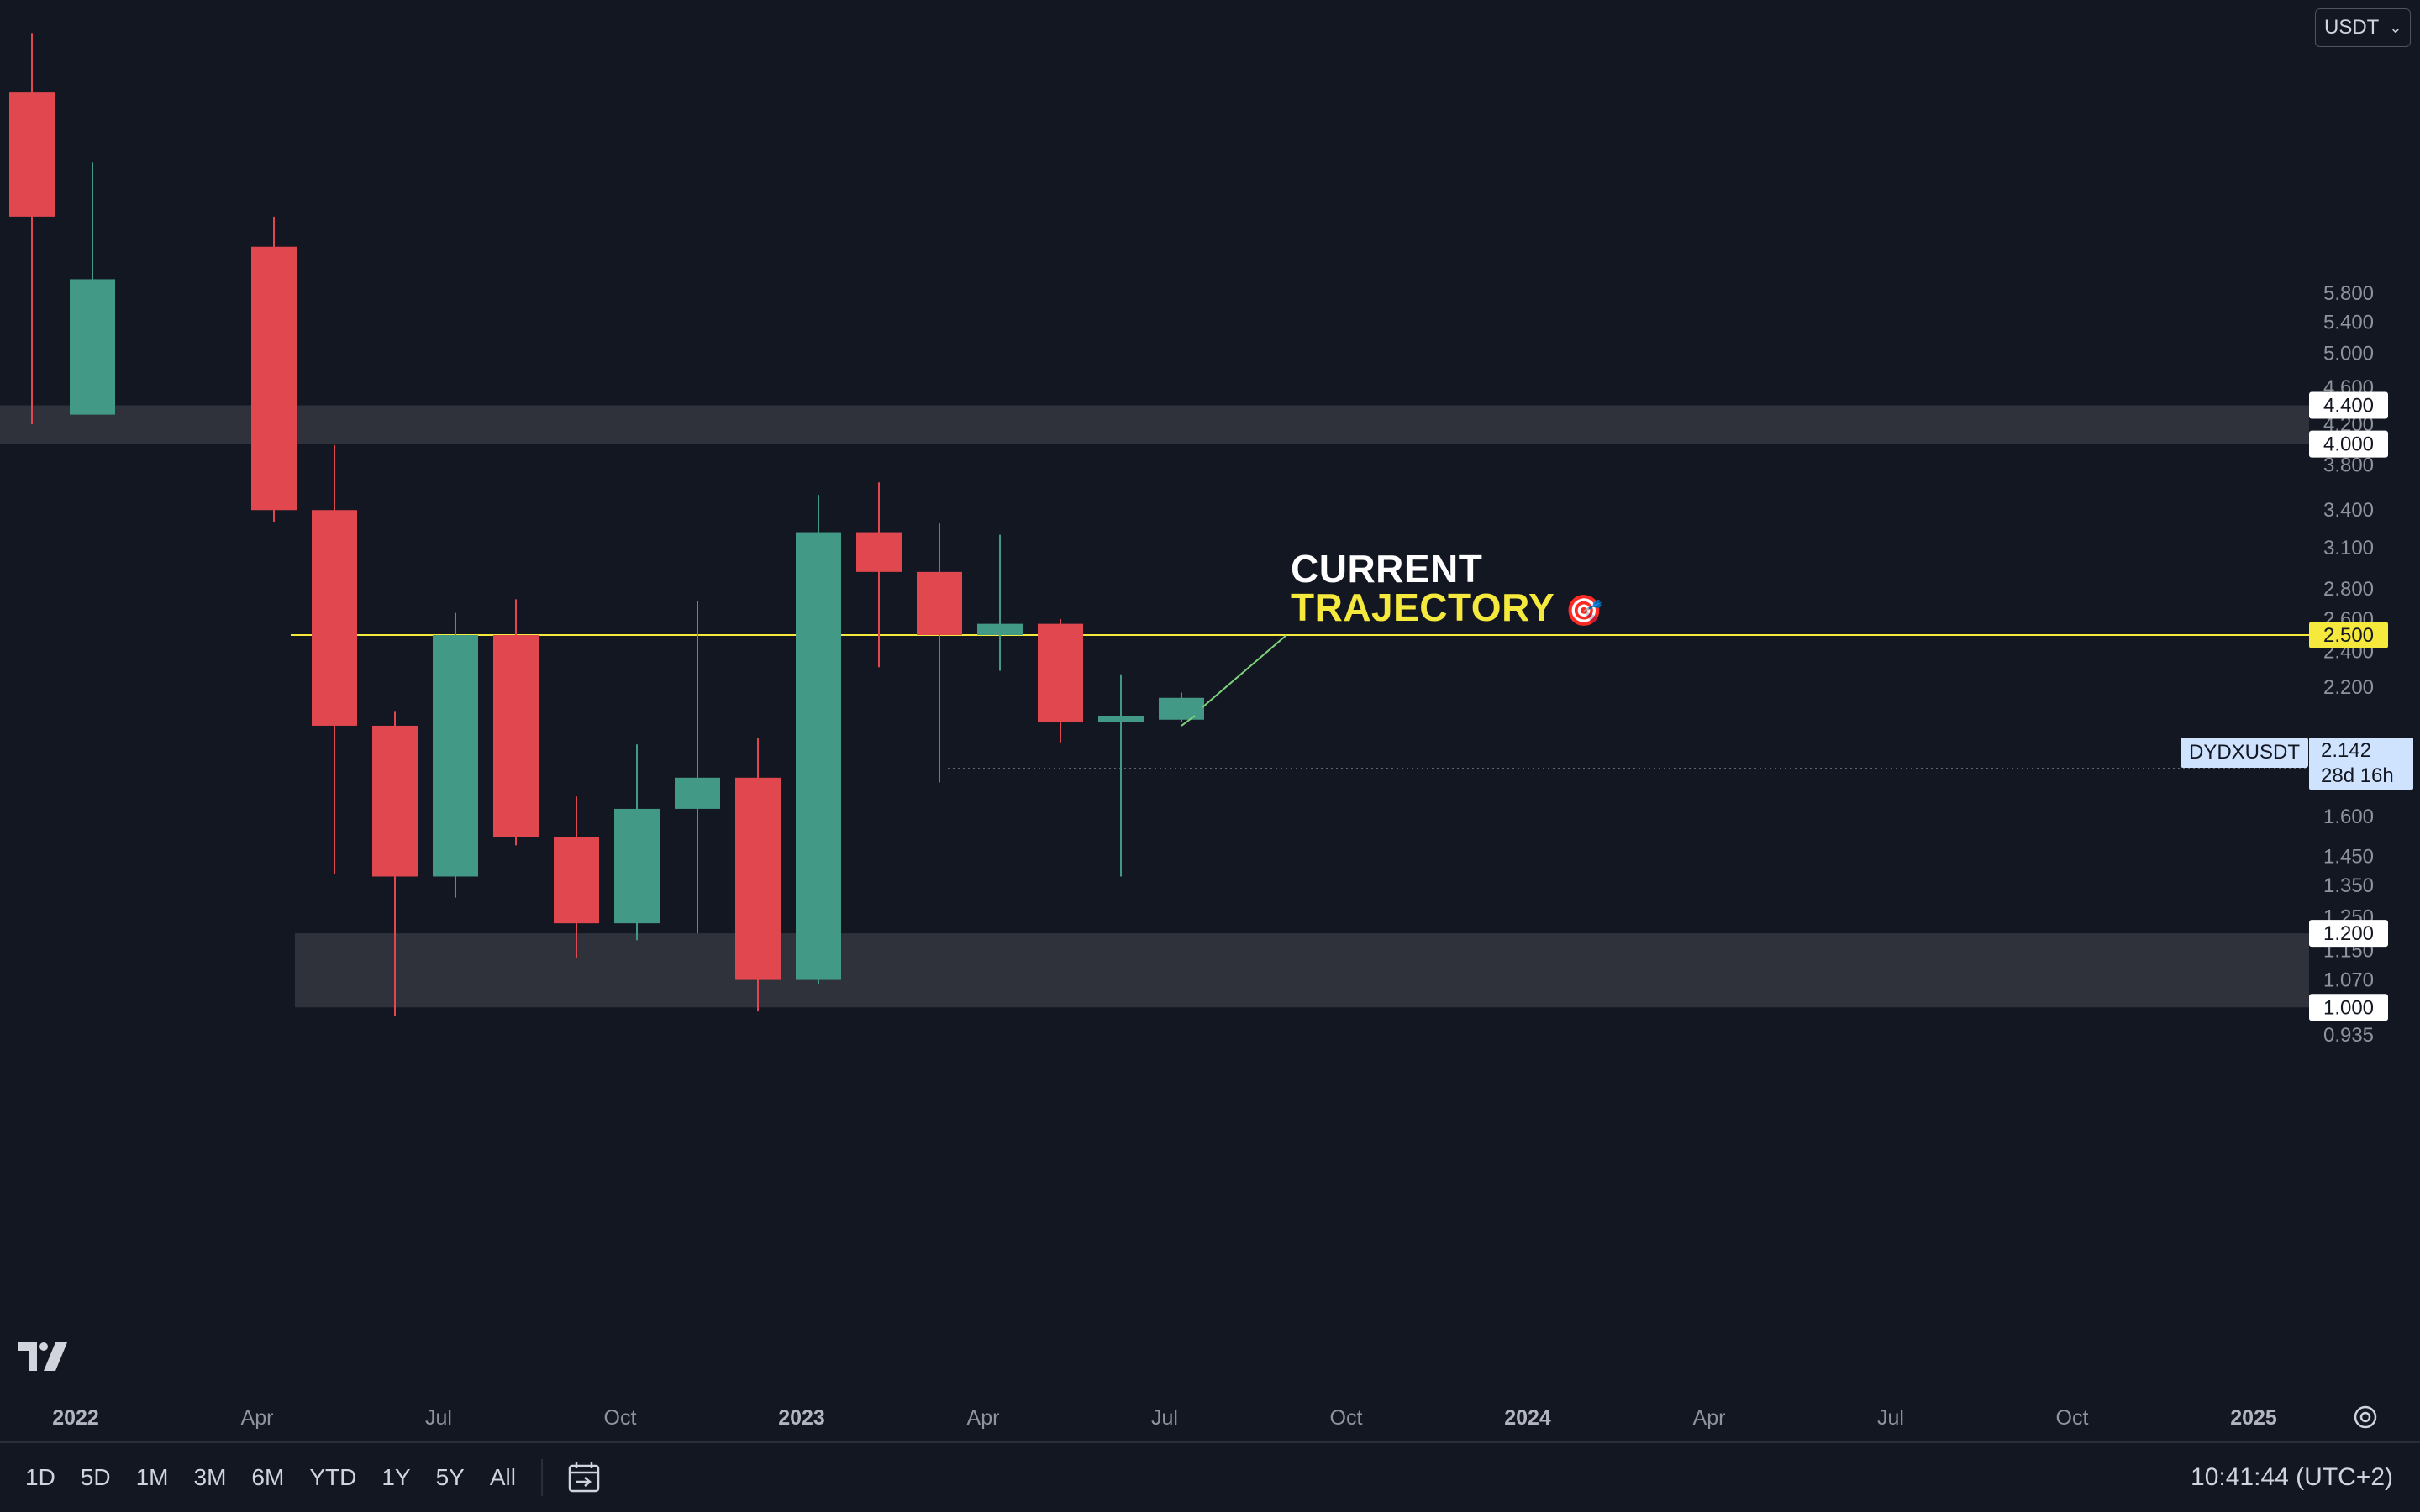 This screenshot has width=2420, height=1512. I want to click on range-button-ytd: YTD, so click(333, 1477).